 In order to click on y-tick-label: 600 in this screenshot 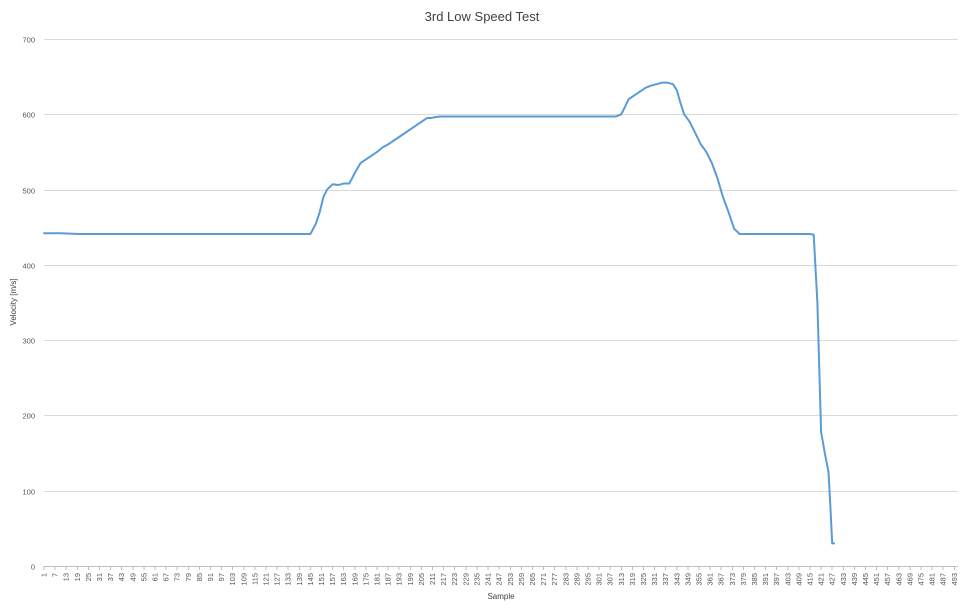, I will do `click(28, 115)`.